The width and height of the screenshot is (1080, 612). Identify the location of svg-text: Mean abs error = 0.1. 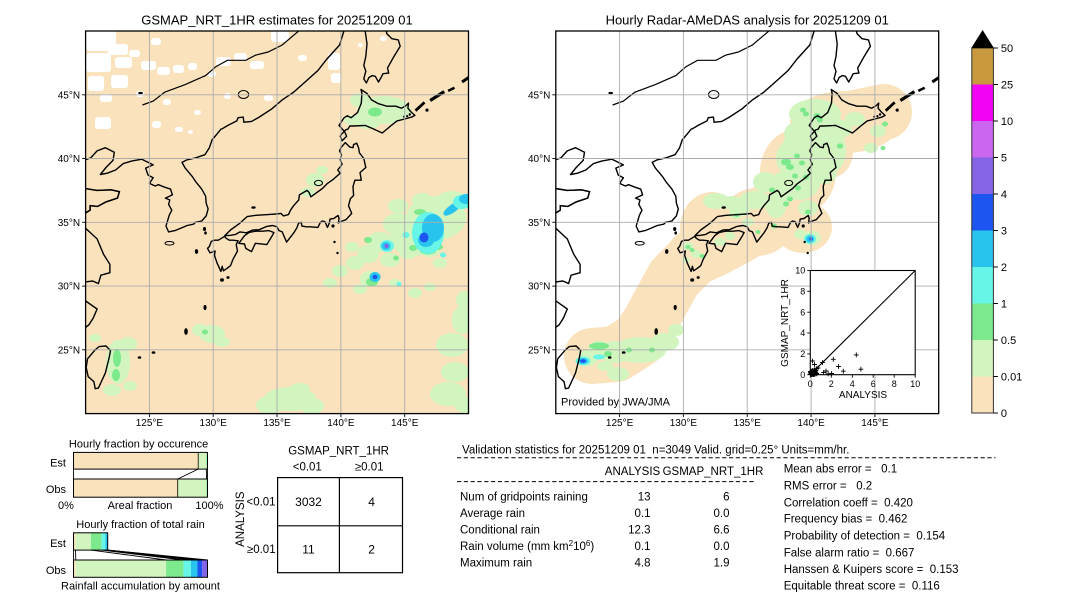
(840, 470).